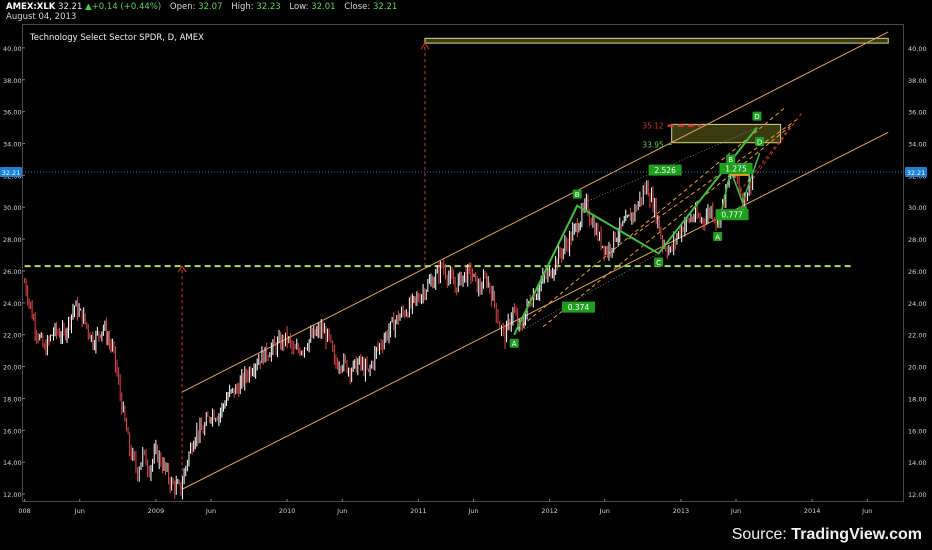 The height and width of the screenshot is (550, 932). I want to click on price-badge-left, so click(11, 172).